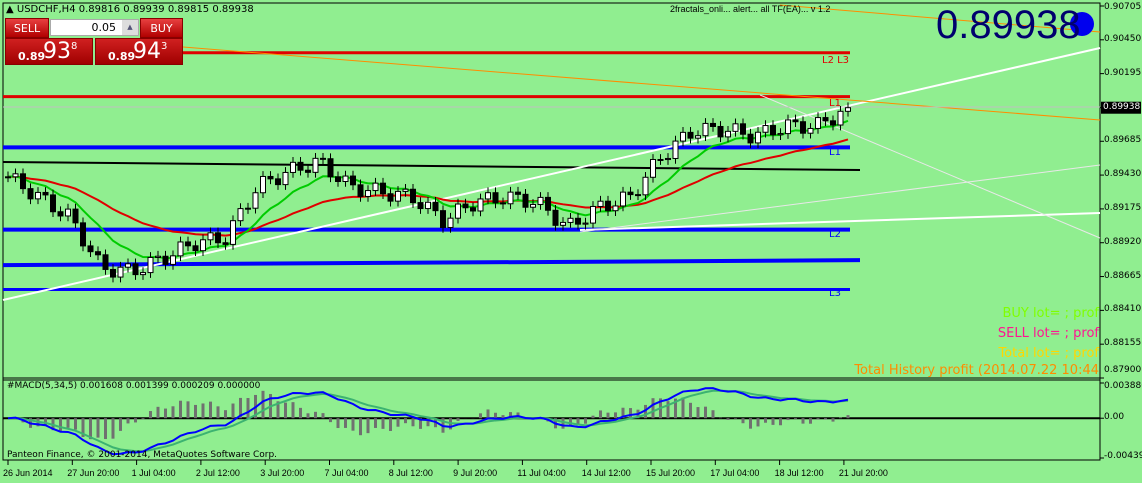 Image resolution: width=1142 pixels, height=483 pixels. What do you see at coordinates (217, 473) in the screenshot?
I see `time-tick-label: 2 Jul 12:00` at bounding box center [217, 473].